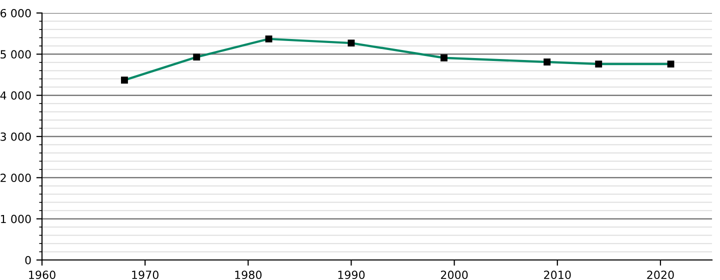  What do you see at coordinates (248, 275) in the screenshot?
I see `x-tick-label: 1980` at bounding box center [248, 275].